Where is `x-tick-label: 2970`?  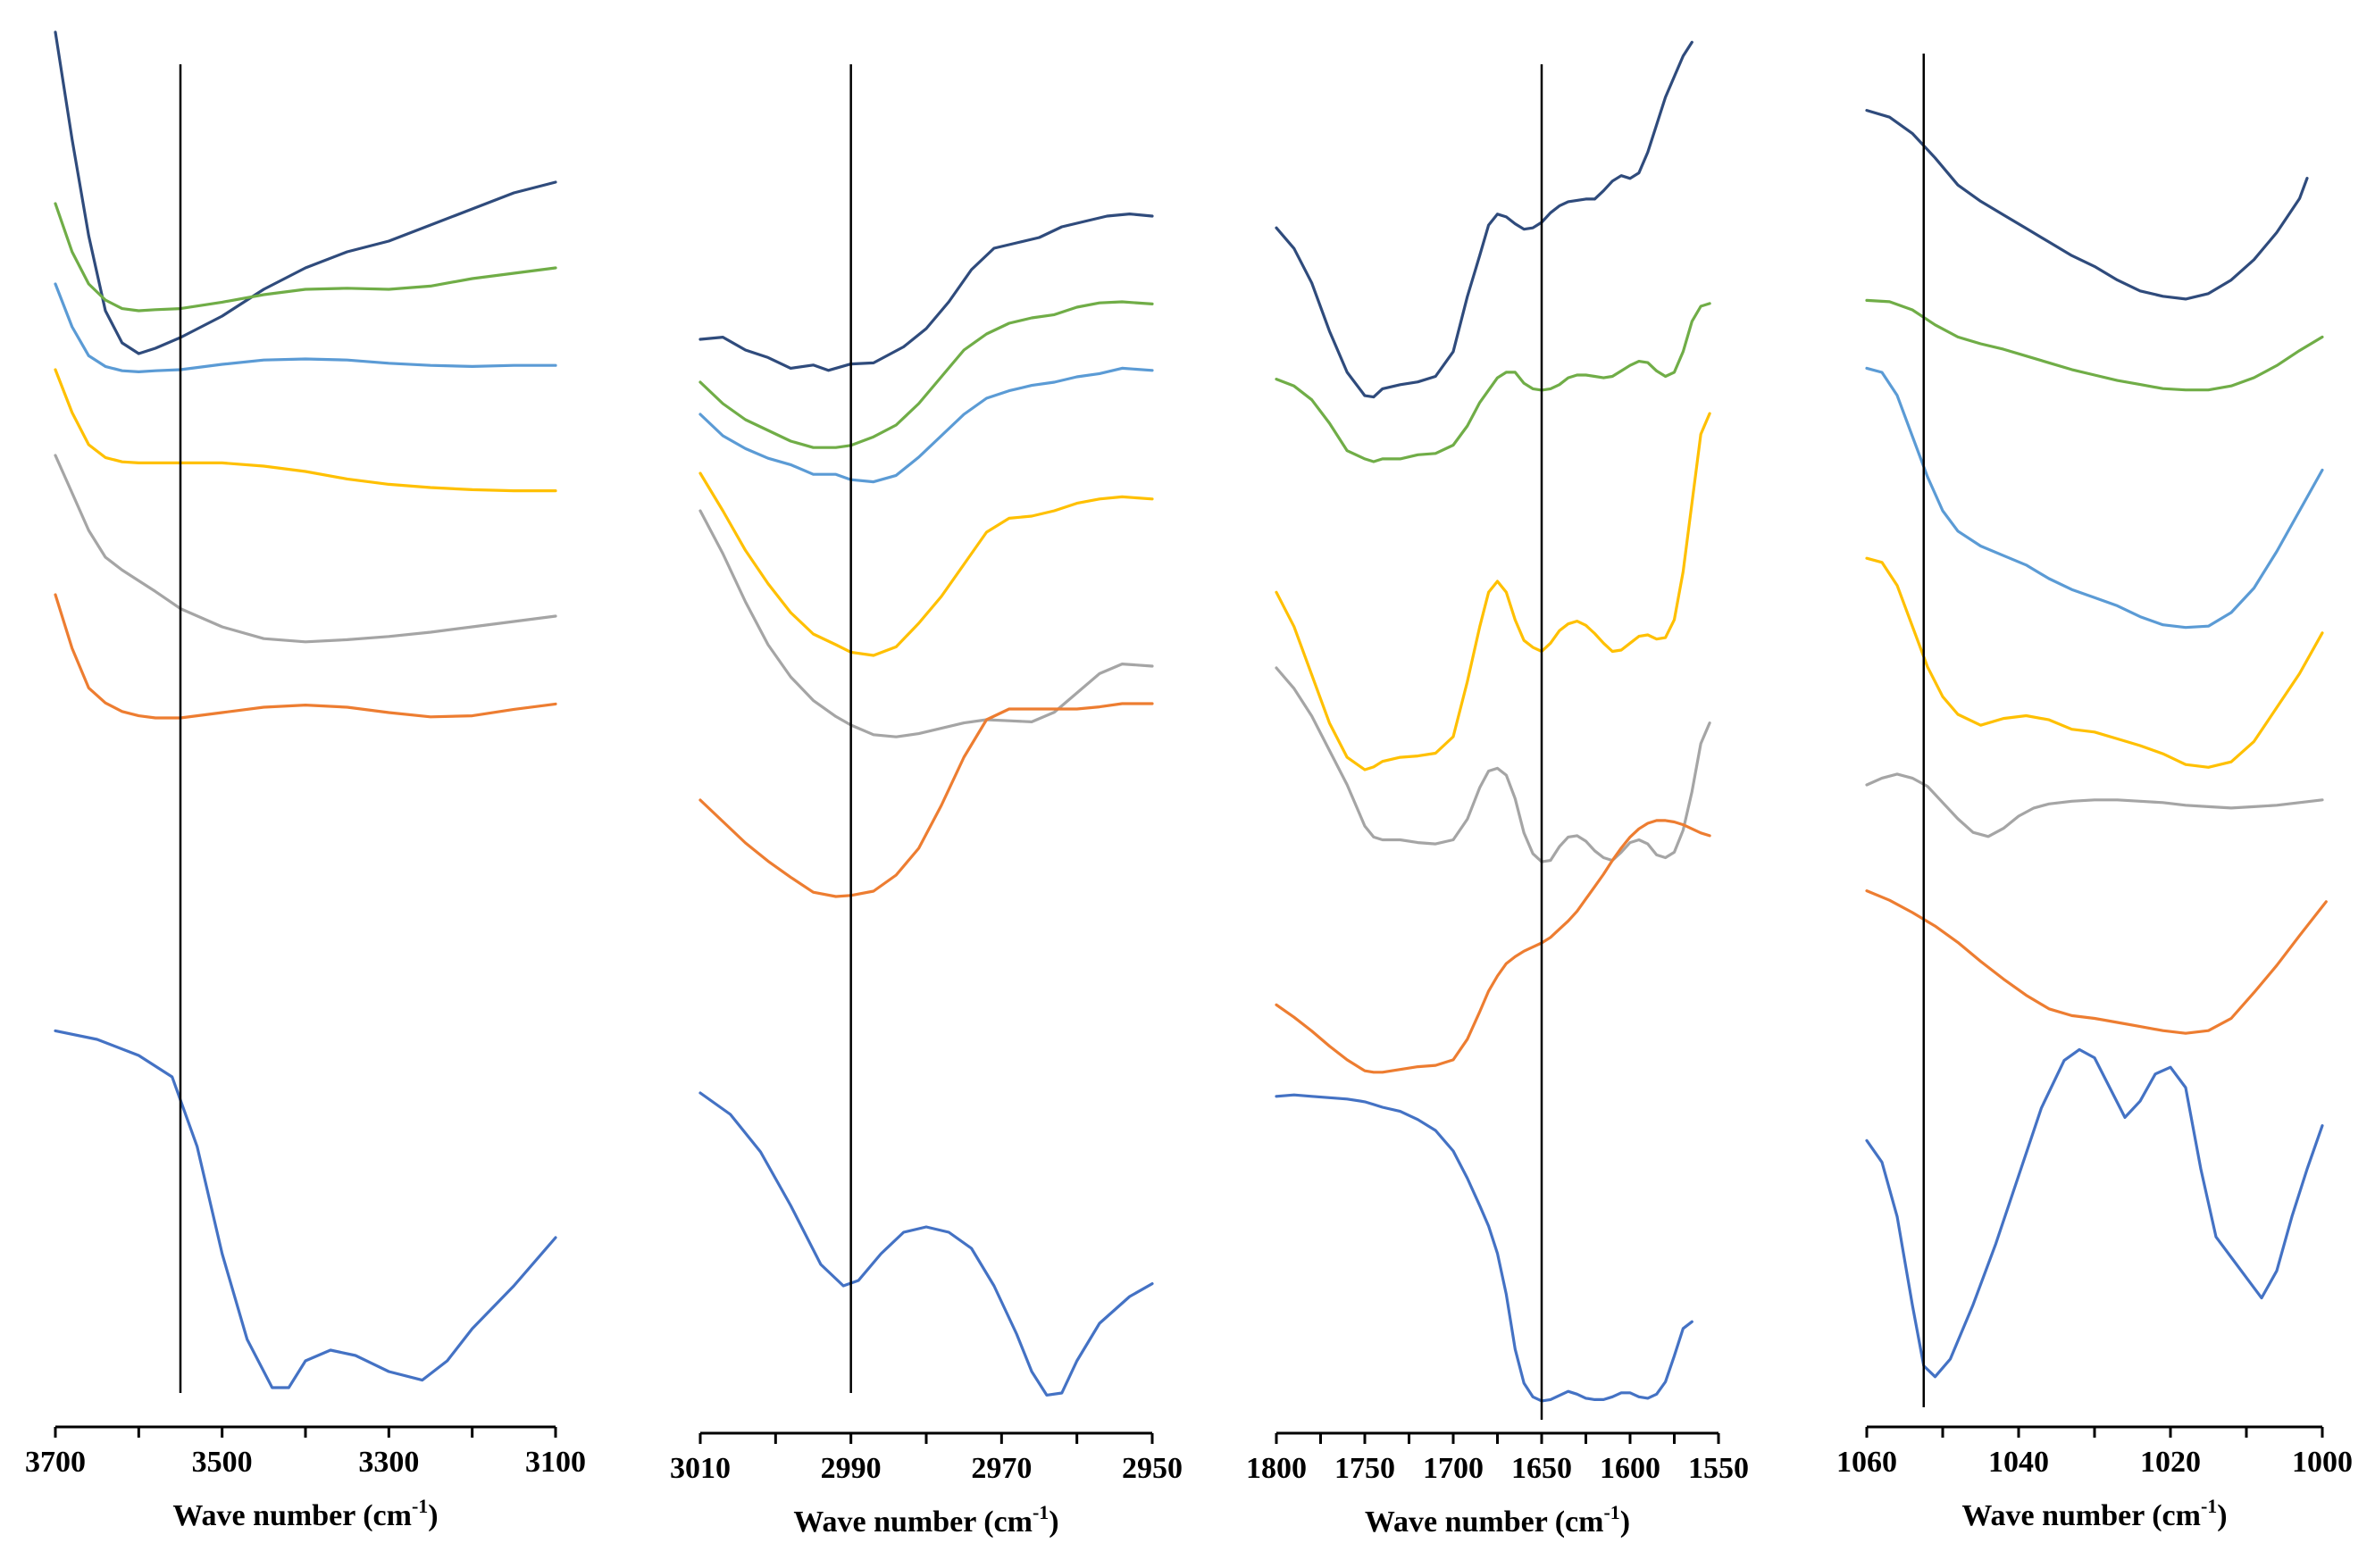 x-tick-label: 2970 is located at coordinates (1001, 1468).